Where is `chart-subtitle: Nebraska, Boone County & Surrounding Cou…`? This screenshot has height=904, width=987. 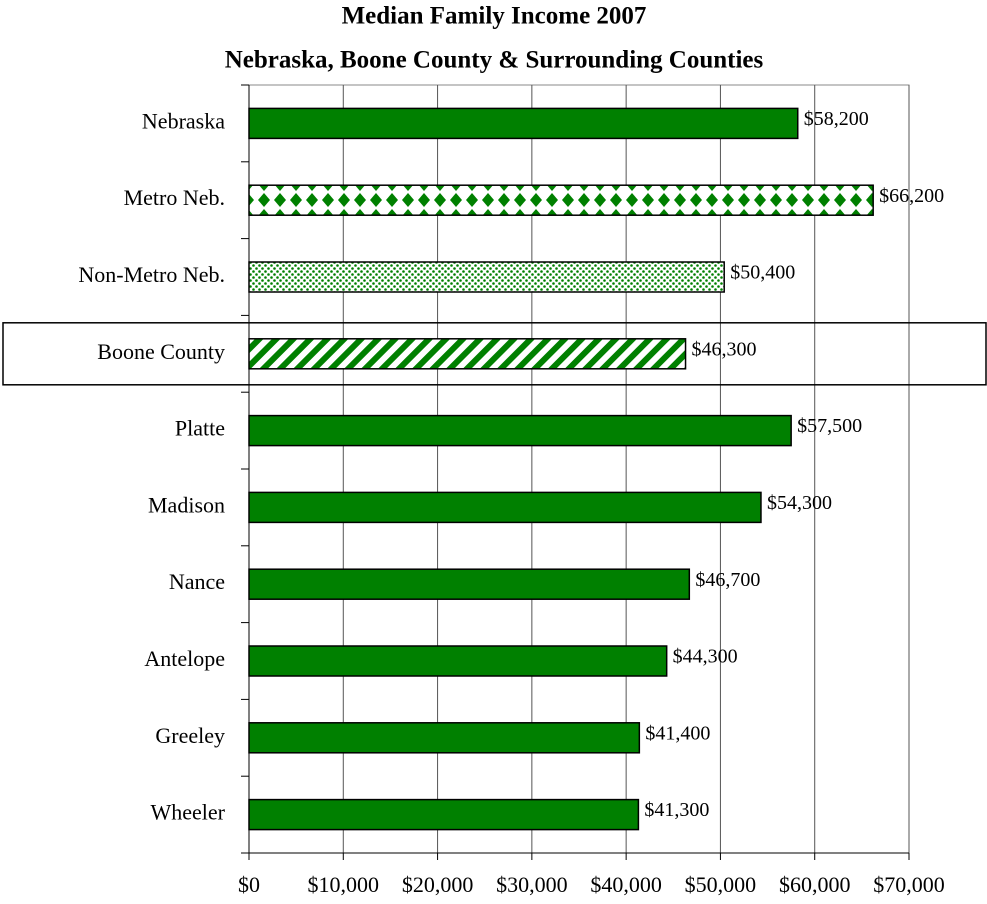
chart-subtitle: Nebraska, Boone County & Surrounding Cou… is located at coordinates (494, 60).